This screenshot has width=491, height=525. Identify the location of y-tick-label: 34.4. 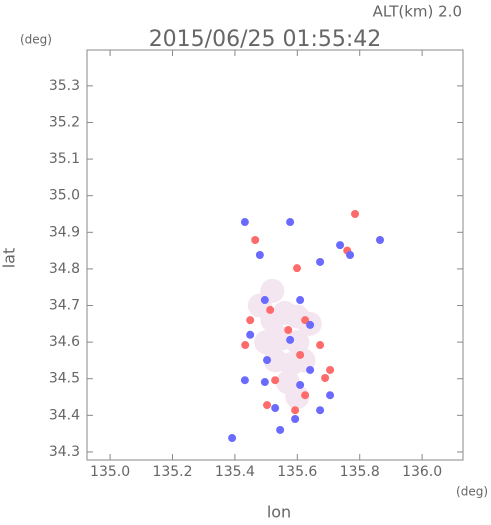
(64, 415).